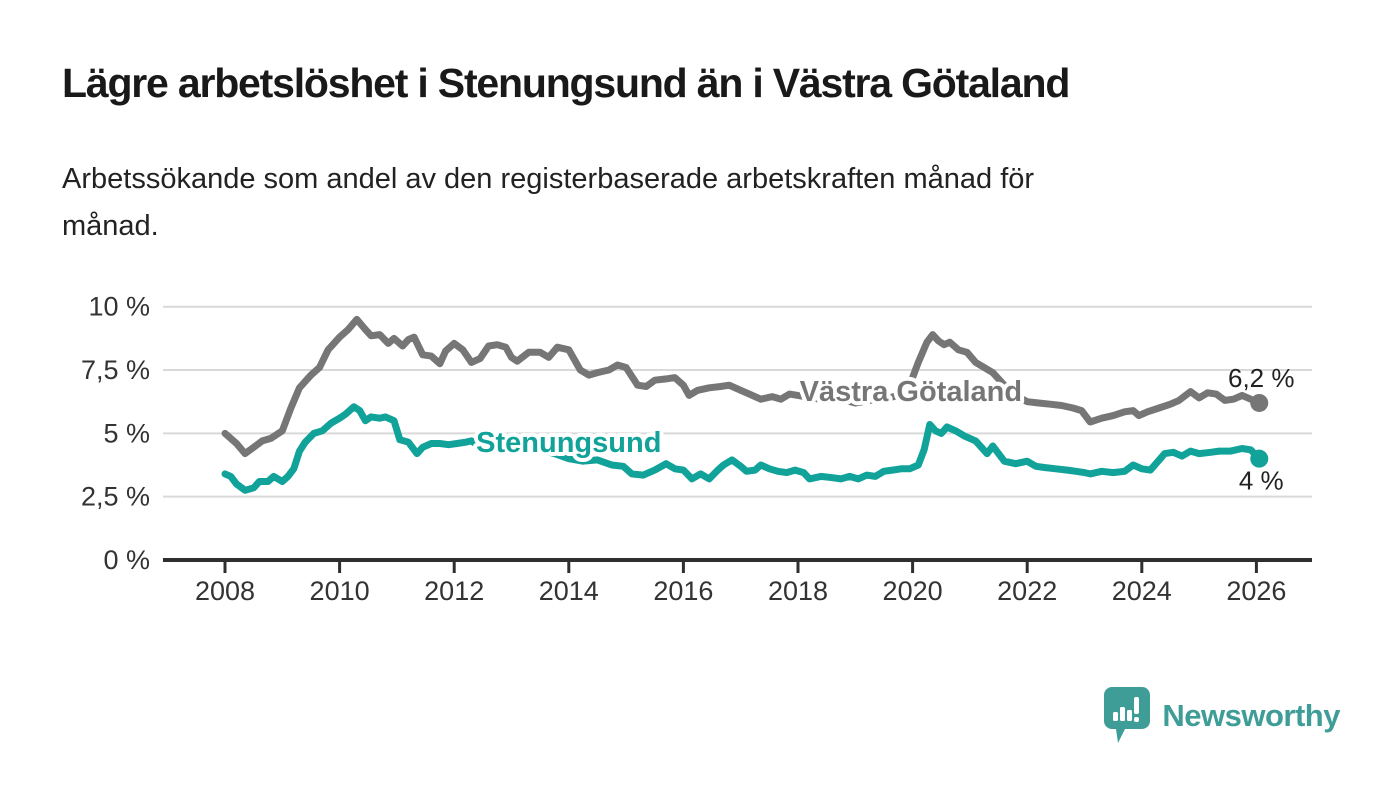  I want to click on x-axis-tick-label: 2016, so click(683, 591).